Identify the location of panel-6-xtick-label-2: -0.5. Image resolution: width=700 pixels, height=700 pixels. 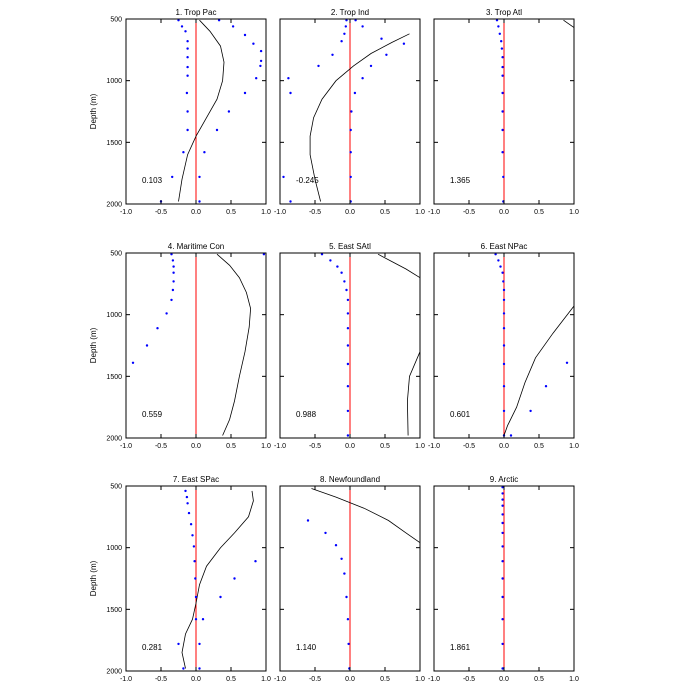
(469, 446).